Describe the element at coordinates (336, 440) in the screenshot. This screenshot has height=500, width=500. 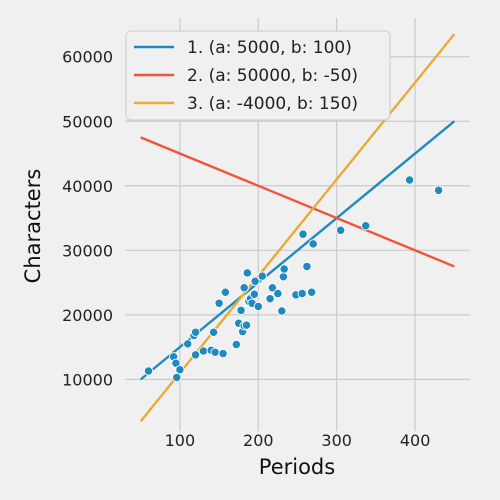
I see `x-tick-label: 300` at that location.